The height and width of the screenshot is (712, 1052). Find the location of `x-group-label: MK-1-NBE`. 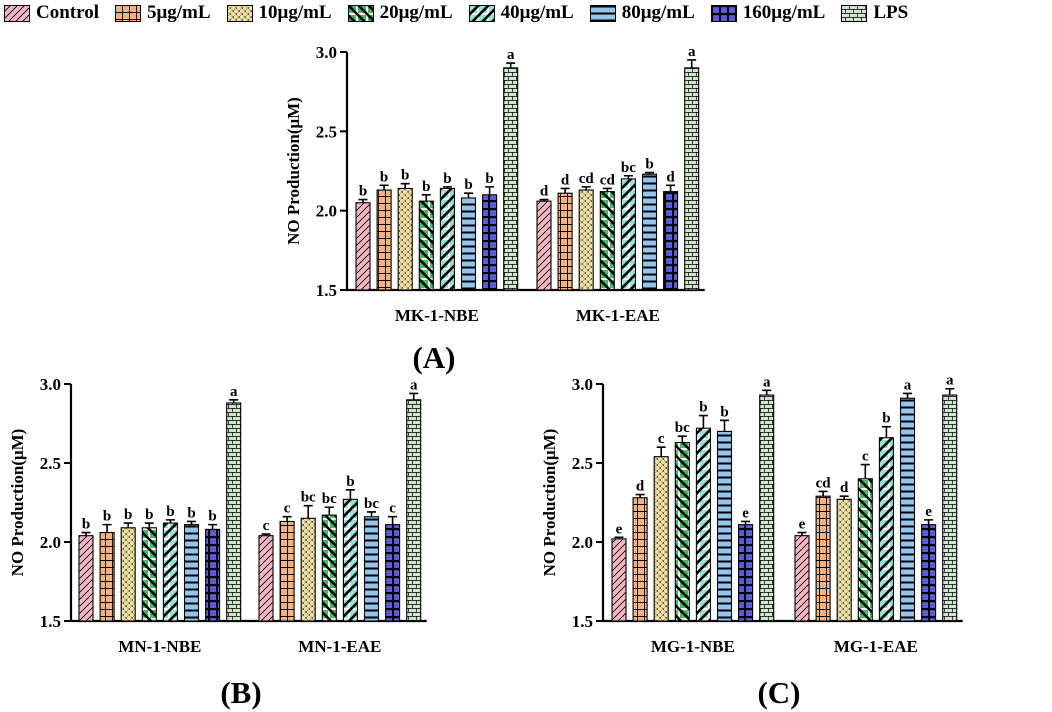

x-group-label: MK-1-NBE is located at coordinates (437, 315).